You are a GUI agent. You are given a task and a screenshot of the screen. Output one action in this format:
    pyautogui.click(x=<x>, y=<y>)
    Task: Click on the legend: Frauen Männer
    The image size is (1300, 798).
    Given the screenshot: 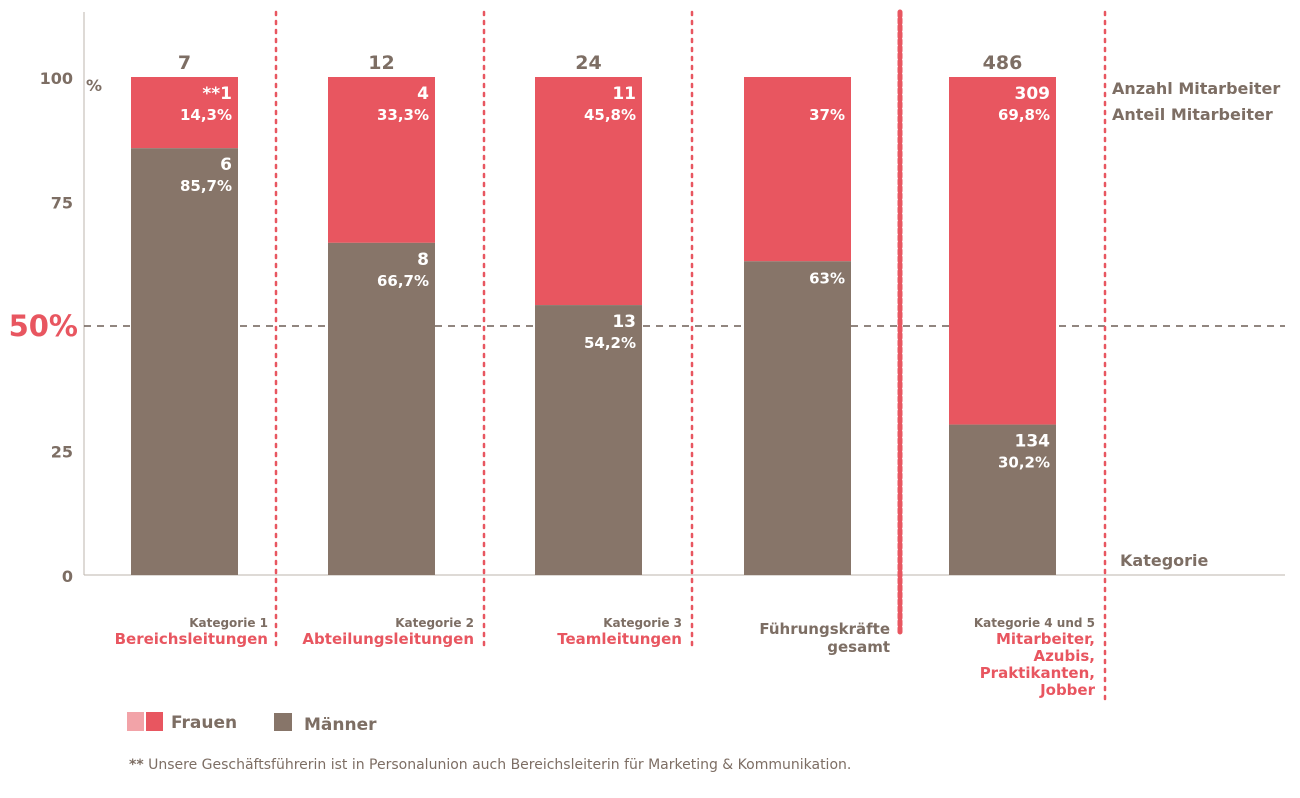 What is the action you would take?
    pyautogui.click(x=252, y=723)
    